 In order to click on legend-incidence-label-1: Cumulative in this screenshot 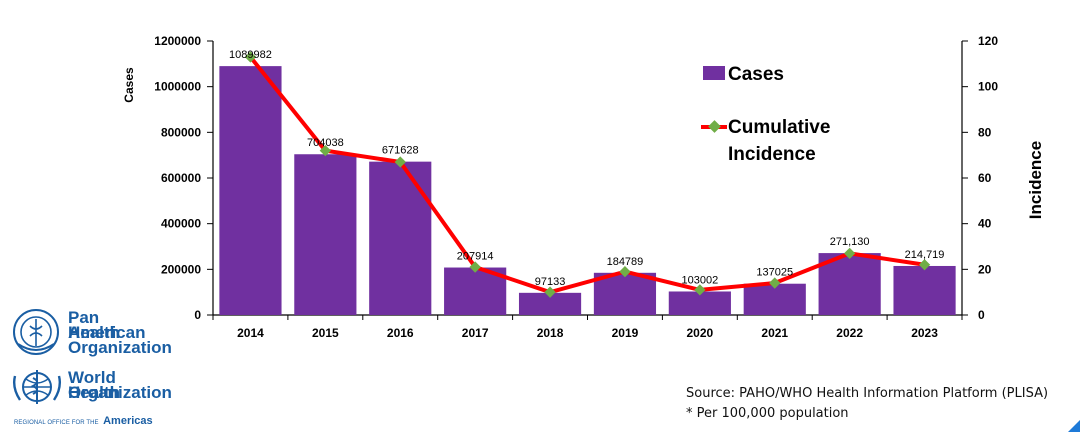, I will do `click(779, 127)`.